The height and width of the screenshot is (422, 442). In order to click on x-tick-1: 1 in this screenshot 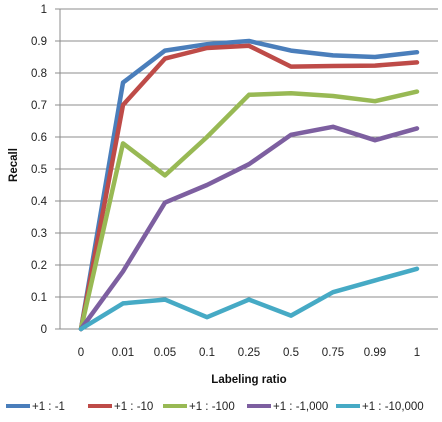, I will do `click(417, 353)`.